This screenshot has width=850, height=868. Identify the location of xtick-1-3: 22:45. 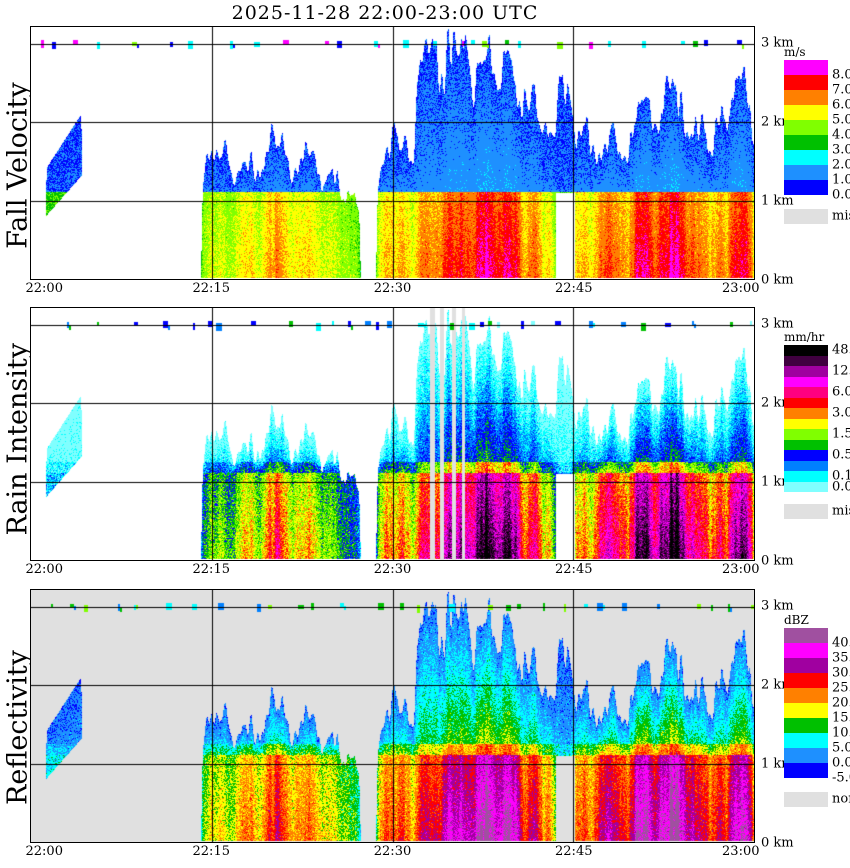
(574, 569).